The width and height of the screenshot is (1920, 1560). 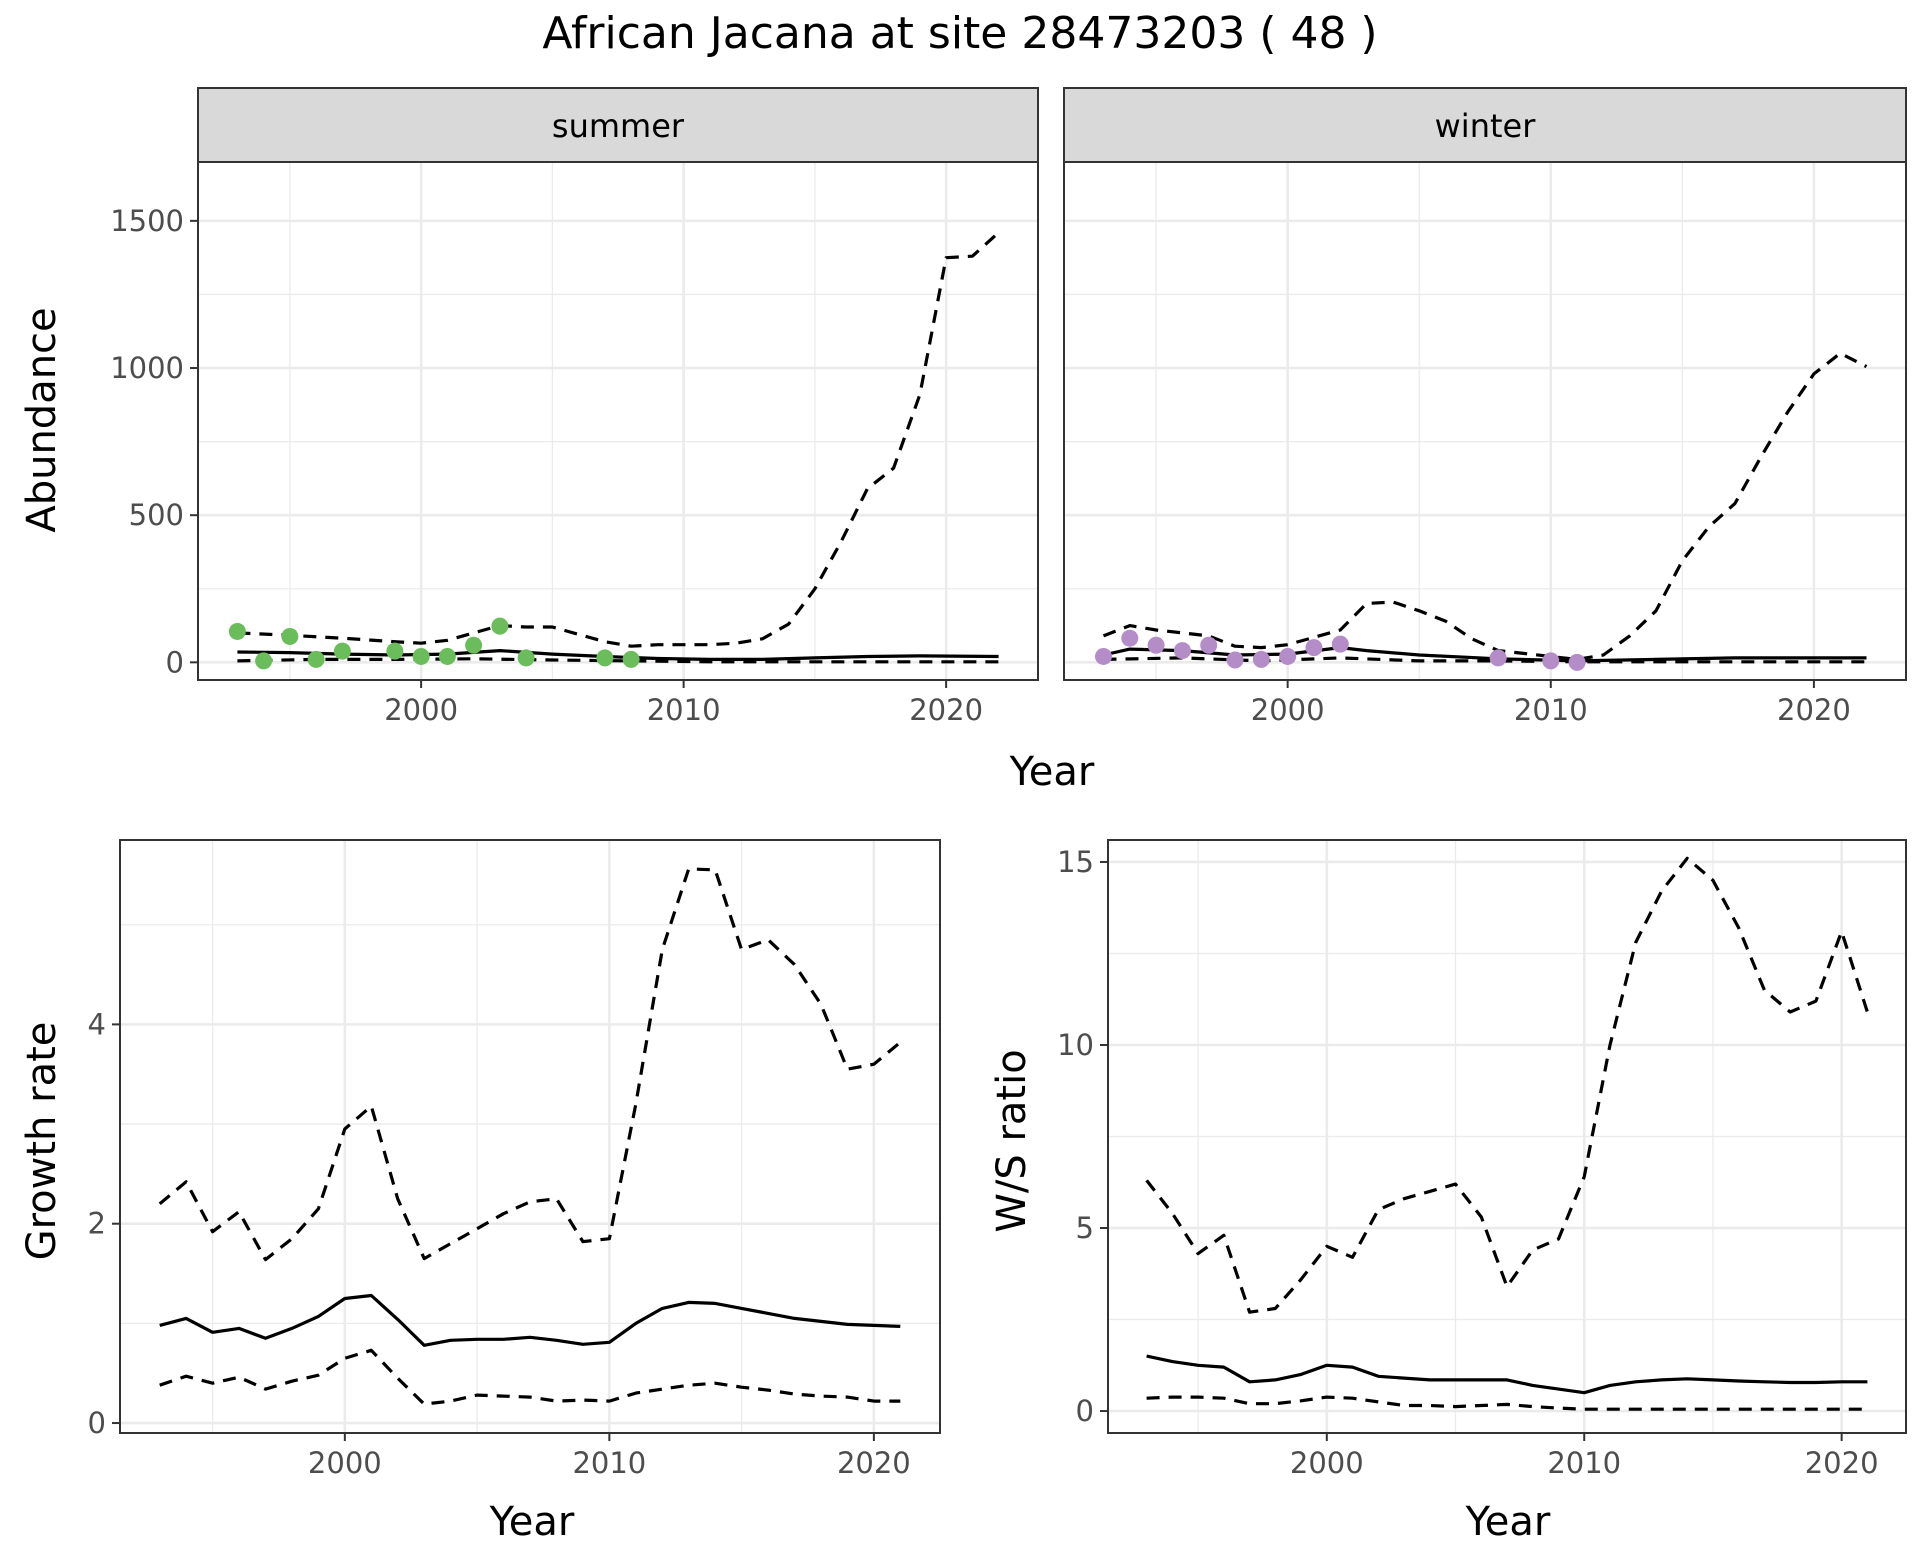 What do you see at coordinates (946, 710) in the screenshot?
I see `summer-x-tick-label: 2020` at bounding box center [946, 710].